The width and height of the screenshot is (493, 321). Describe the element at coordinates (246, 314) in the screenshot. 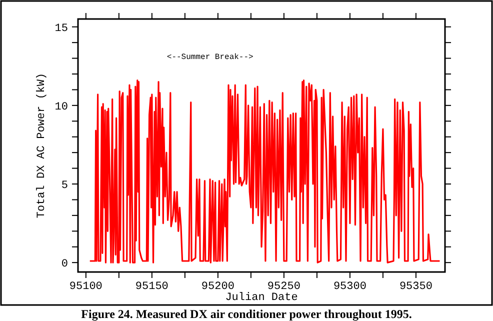

I see `caption: Figure 24. Measured DX air conditioner power throughout 1995.` at that location.